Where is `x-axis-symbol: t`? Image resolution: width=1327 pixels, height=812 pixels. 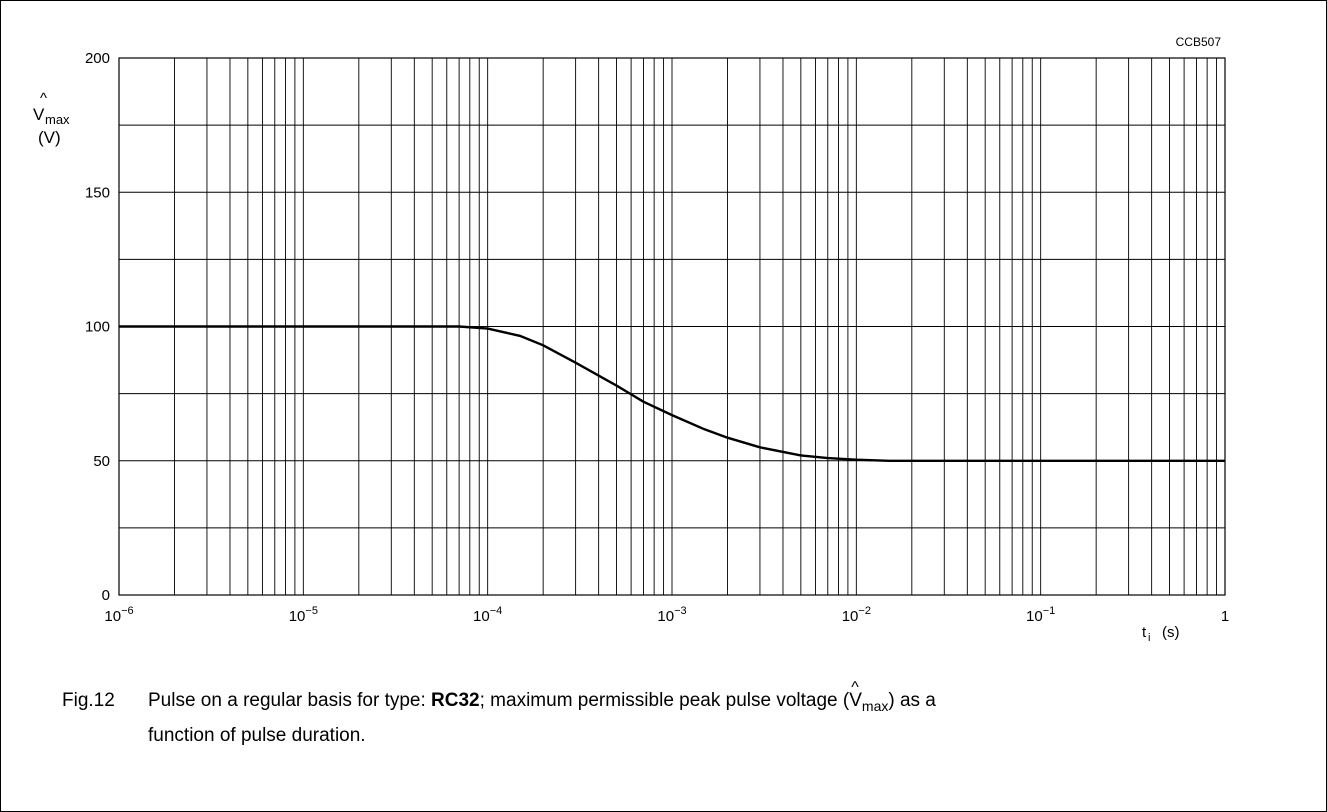 x-axis-symbol: t is located at coordinates (1144, 632).